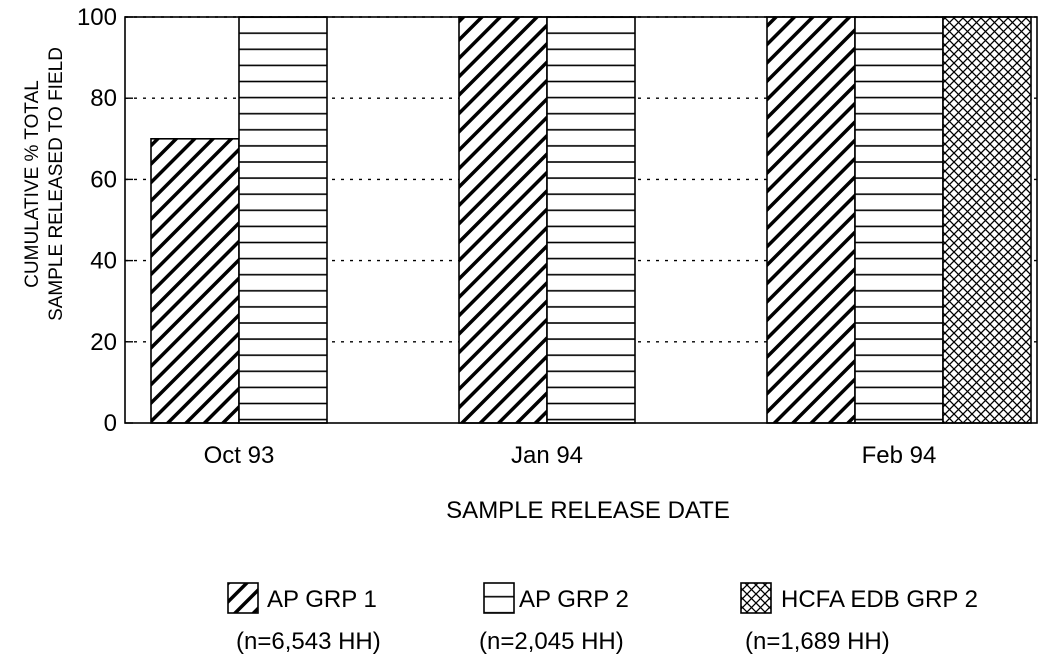 The height and width of the screenshot is (661, 1063). What do you see at coordinates (574, 599) in the screenshot?
I see `legend-label-ap-grp-2: AP GRP 2` at bounding box center [574, 599].